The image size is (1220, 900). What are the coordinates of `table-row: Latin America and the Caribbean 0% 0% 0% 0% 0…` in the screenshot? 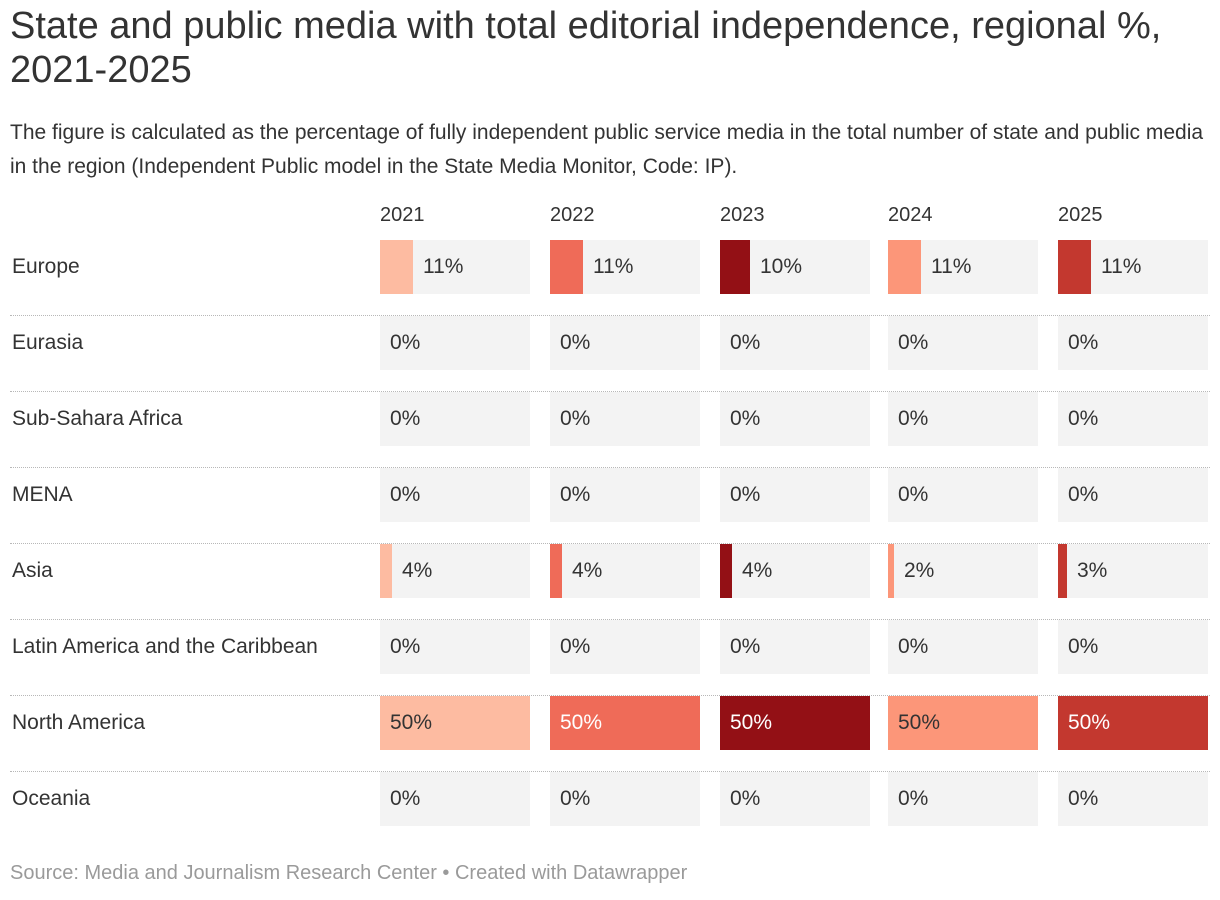 It's located at (610, 658).